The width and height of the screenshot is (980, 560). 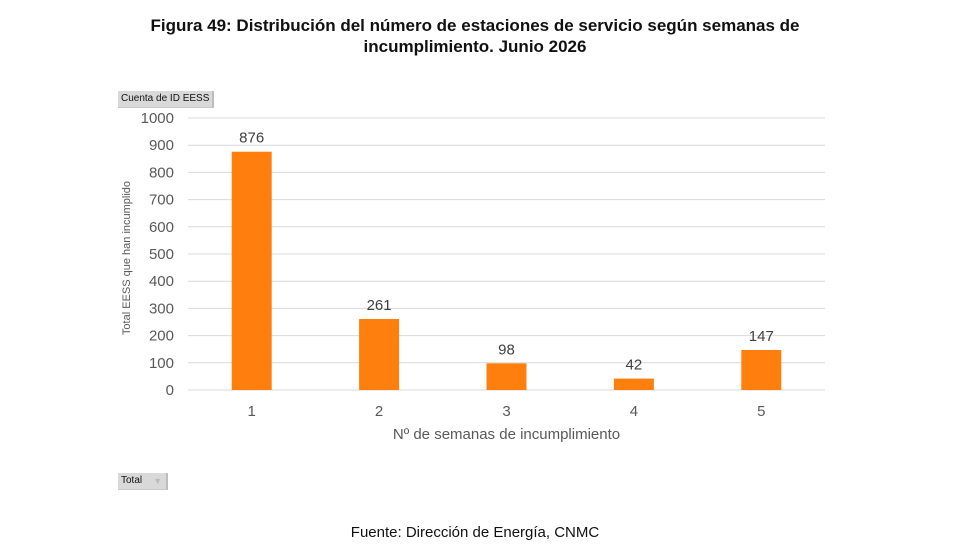 I want to click on y-tick-label: 800, so click(x=161, y=172).